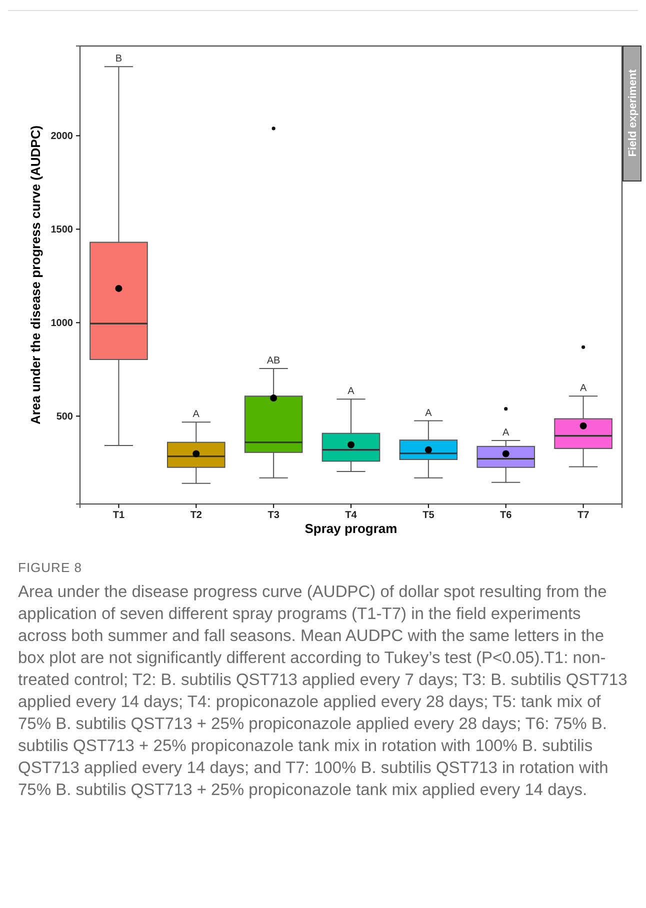  Describe the element at coordinates (62, 136) in the screenshot. I see `y-tick-label: 2000` at that location.